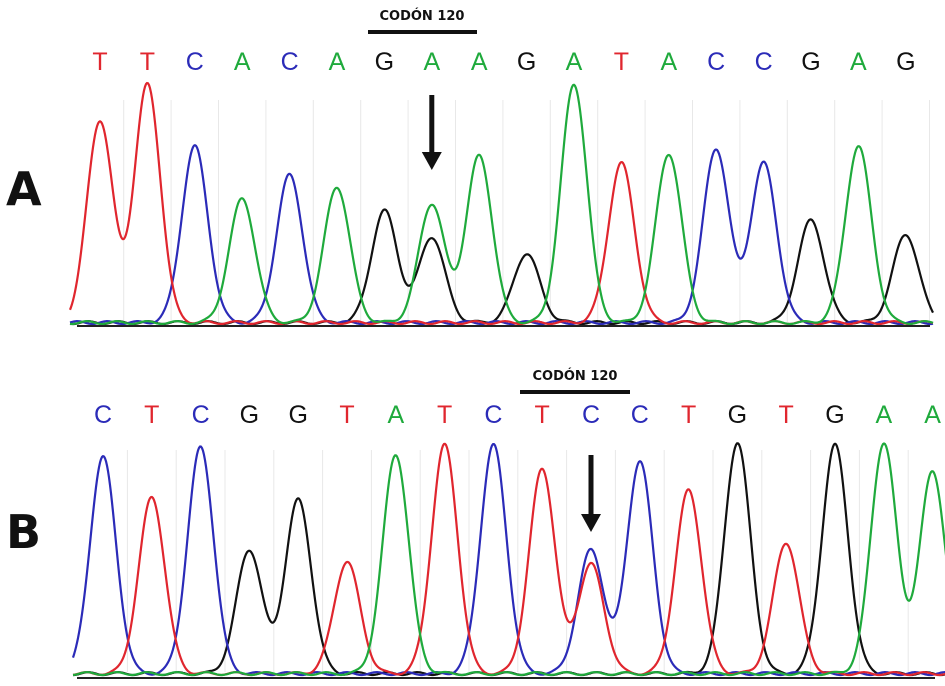 Image resolution: width=945 pixels, height=686 pixels. Describe the element at coordinates (575, 376) in the screenshot. I see `panel-b-codon-label: CODÓN 120` at that location.